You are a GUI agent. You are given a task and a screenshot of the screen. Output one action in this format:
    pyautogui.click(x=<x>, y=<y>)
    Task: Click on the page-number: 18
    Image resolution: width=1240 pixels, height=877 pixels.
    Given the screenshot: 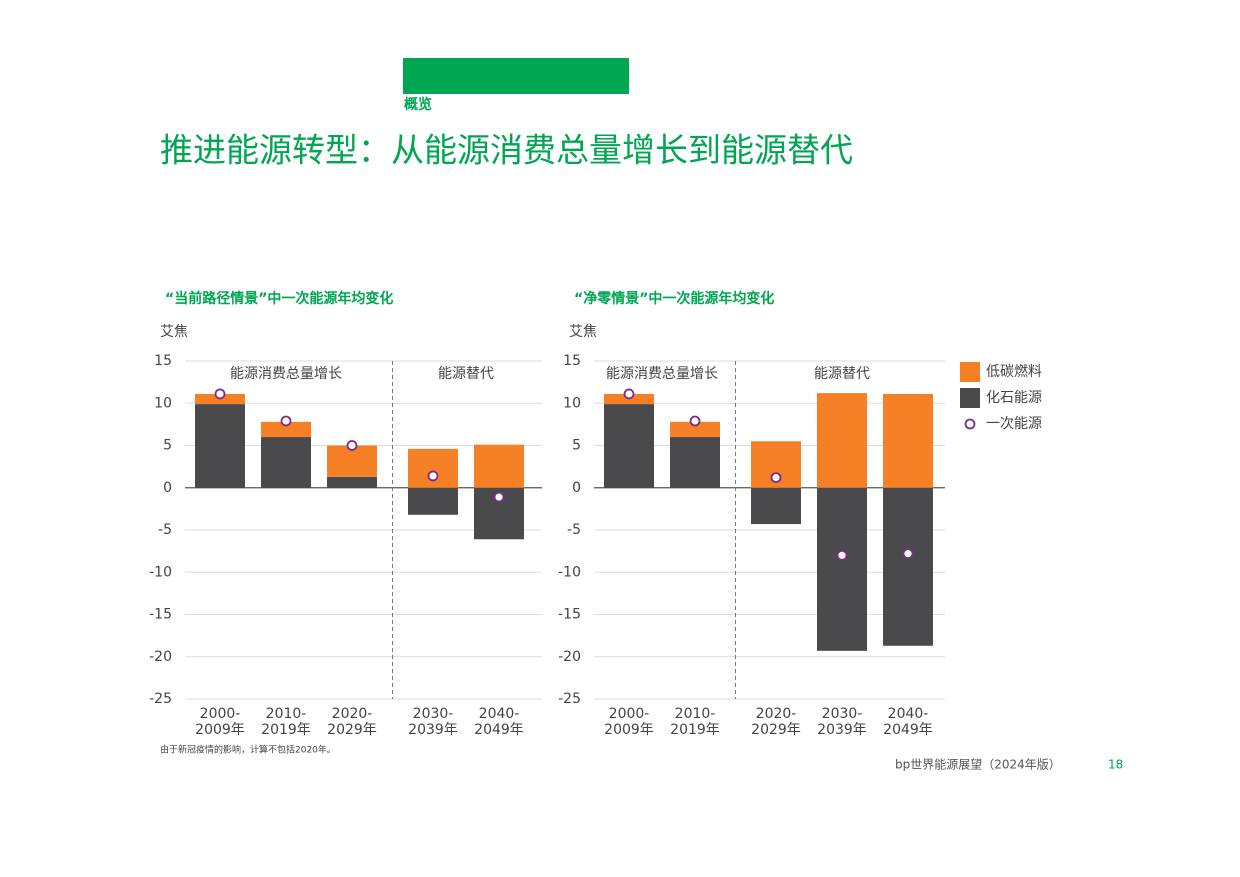 What is the action you would take?
    pyautogui.click(x=1115, y=765)
    